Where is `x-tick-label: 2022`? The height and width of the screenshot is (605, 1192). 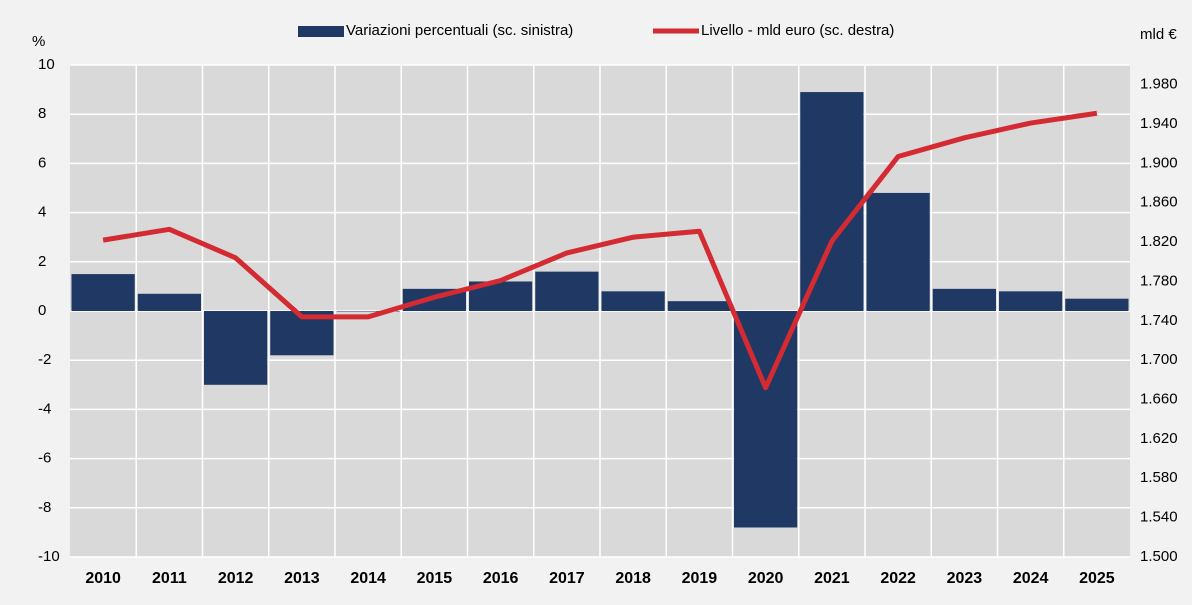
x-tick-label: 2022 is located at coordinates (898, 578).